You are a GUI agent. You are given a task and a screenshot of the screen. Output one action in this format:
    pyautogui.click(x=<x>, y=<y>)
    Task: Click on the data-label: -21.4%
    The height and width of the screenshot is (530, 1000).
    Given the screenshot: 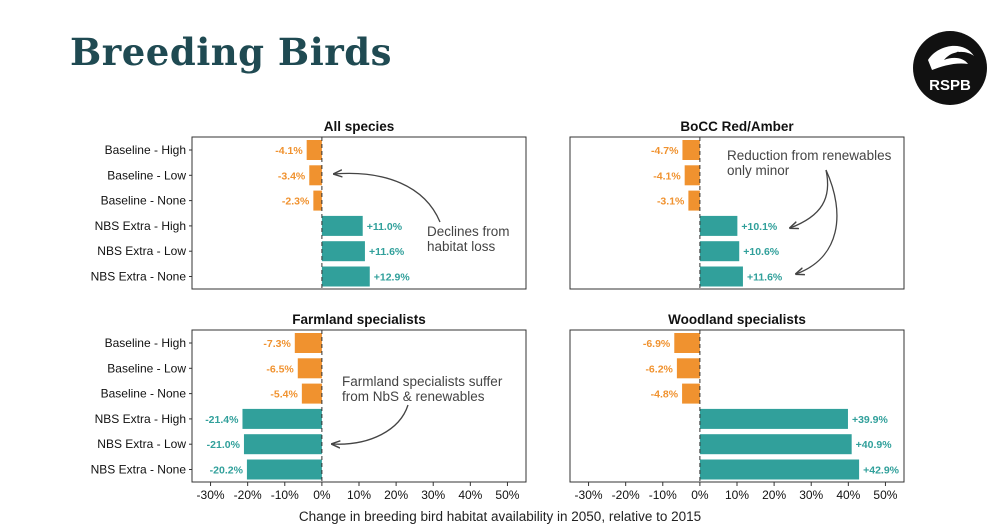 What is the action you would take?
    pyautogui.click(x=222, y=420)
    